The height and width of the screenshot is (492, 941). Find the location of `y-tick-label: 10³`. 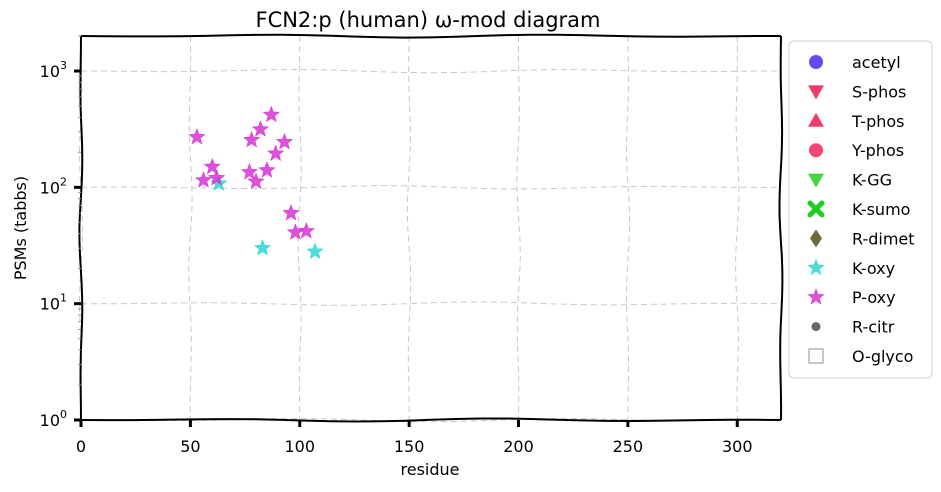

y-tick-label: 10³ is located at coordinates (53, 70).